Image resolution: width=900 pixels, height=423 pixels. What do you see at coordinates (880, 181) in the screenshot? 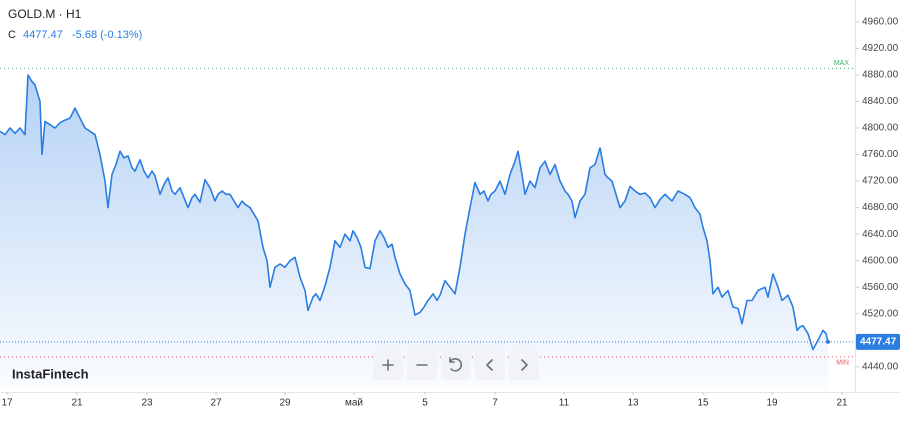
I see `y-tick-label: 4720.00` at bounding box center [880, 181].